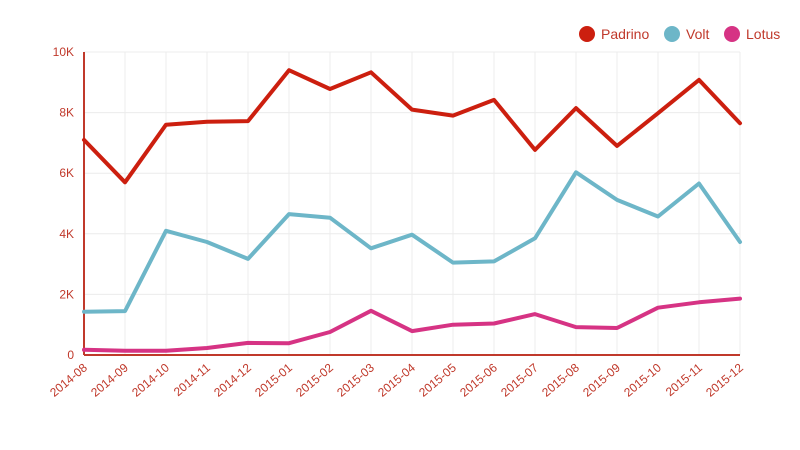 The width and height of the screenshot is (800, 450). What do you see at coordinates (642, 379) in the screenshot?
I see `x-tick-label: 2015-10` at bounding box center [642, 379].